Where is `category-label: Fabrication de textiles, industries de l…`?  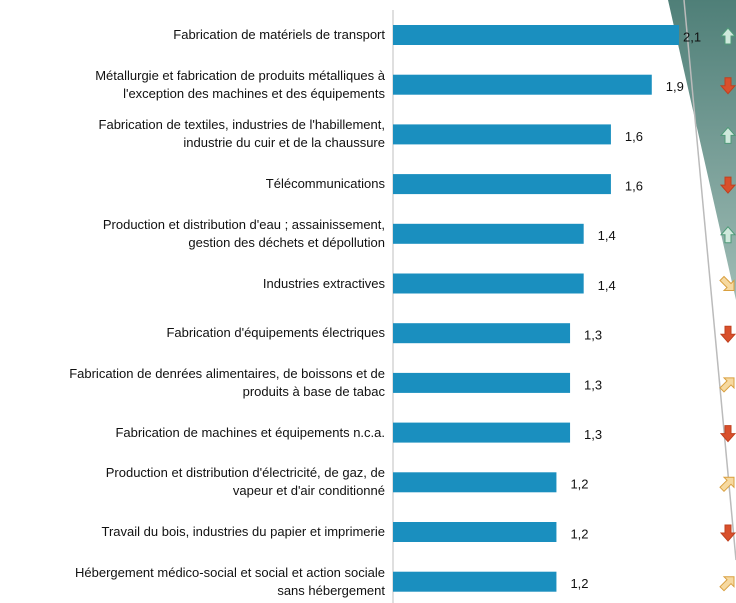
category-label: Fabrication de textiles, industries de l… is located at coordinates (241, 134).